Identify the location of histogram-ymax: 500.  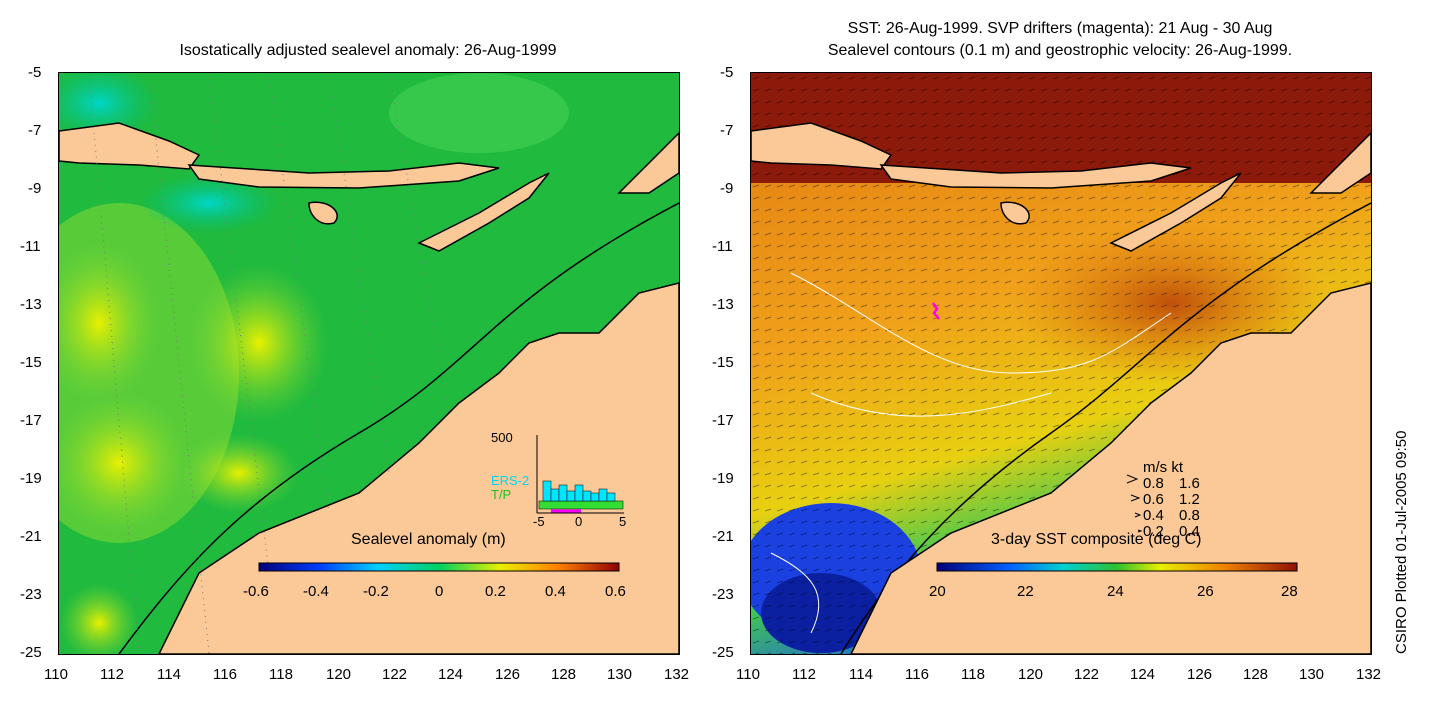
(502, 437).